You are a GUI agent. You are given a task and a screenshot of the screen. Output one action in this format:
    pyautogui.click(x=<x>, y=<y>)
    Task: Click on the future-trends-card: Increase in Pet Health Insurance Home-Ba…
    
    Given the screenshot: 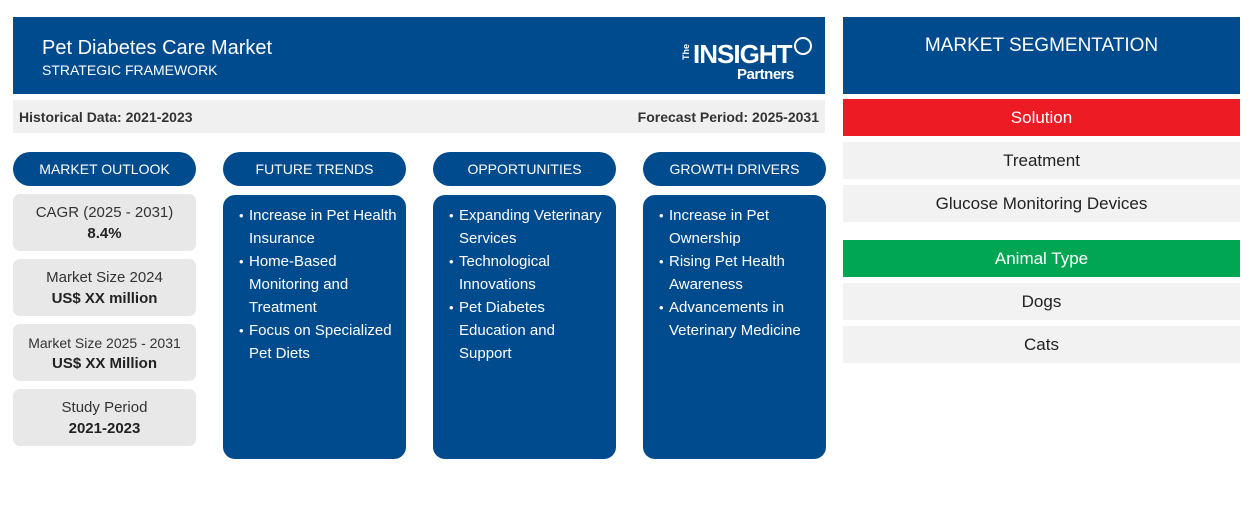 What is the action you would take?
    pyautogui.click(x=314, y=327)
    